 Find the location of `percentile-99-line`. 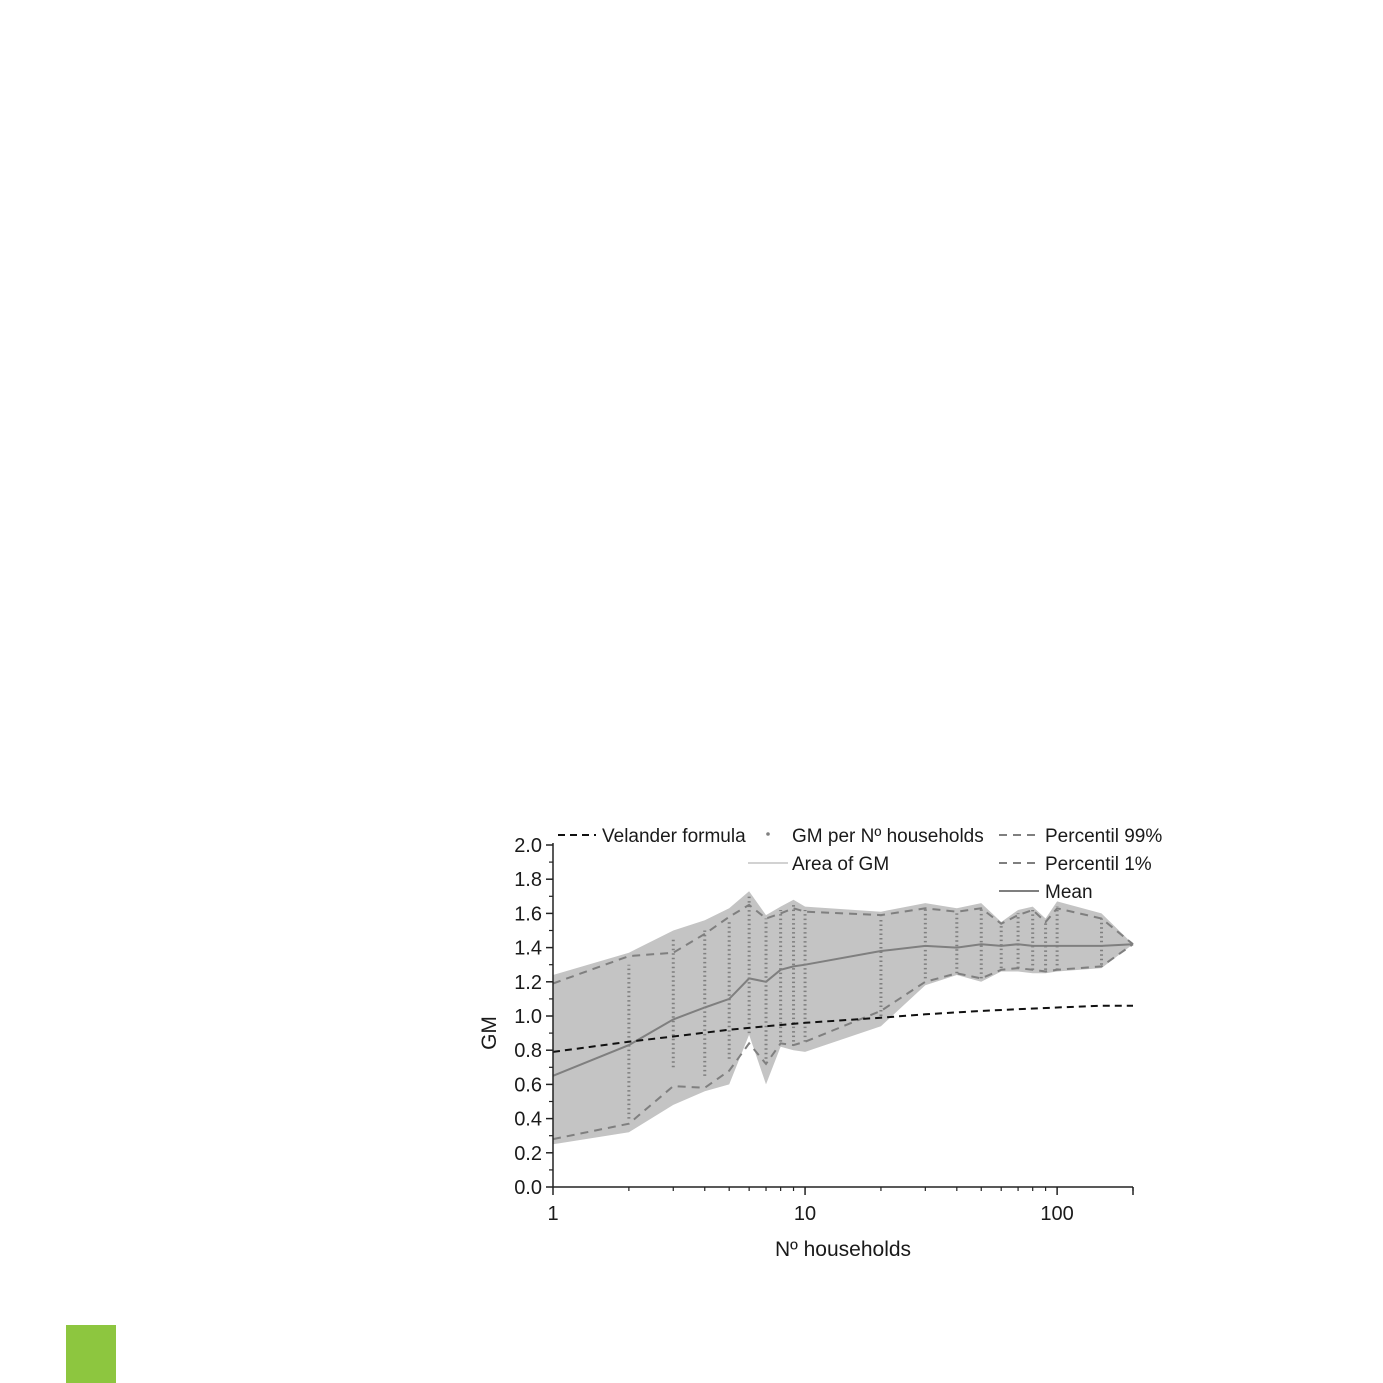

percentile-99-line is located at coordinates (843, 944).